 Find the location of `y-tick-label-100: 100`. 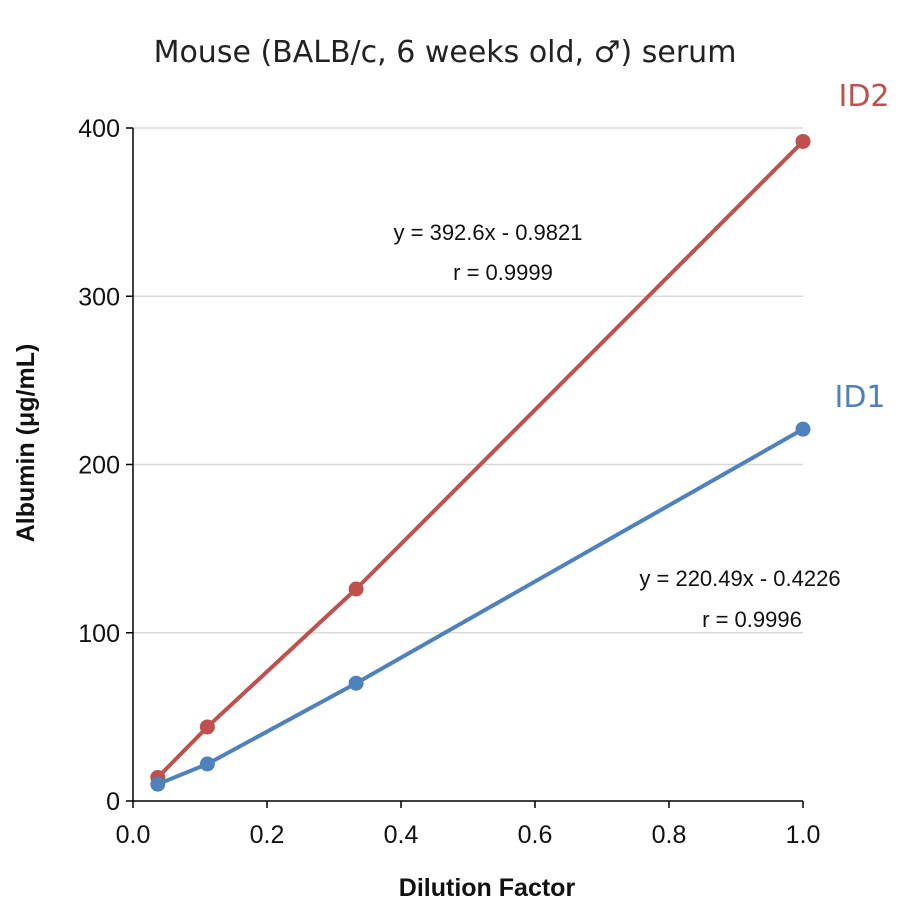

y-tick-label-100: 100 is located at coordinates (99, 634).